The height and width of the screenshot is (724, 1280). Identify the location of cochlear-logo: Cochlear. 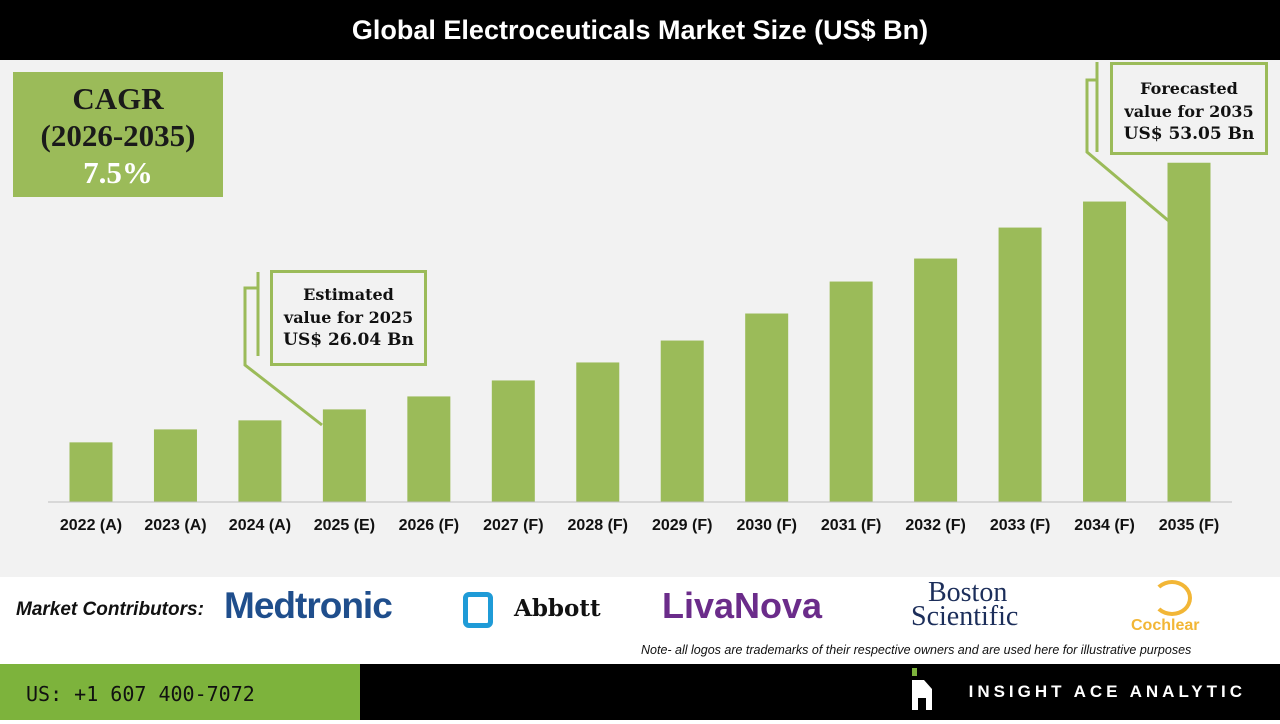
(1165, 625).